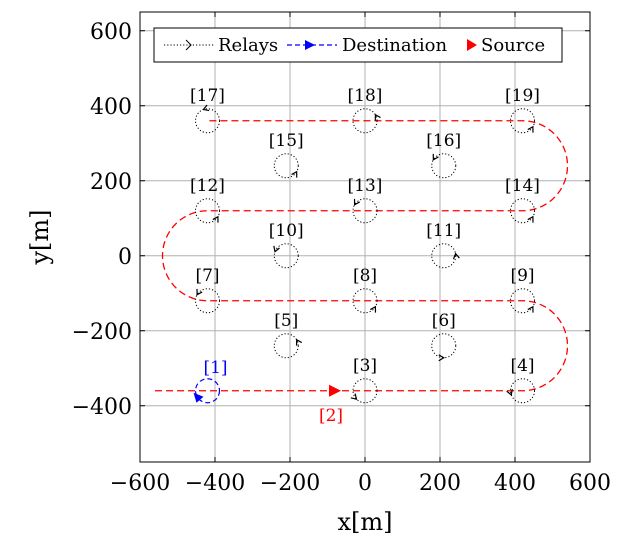  Describe the element at coordinates (215, 368) in the screenshot. I see `destination-label: [1]` at that location.